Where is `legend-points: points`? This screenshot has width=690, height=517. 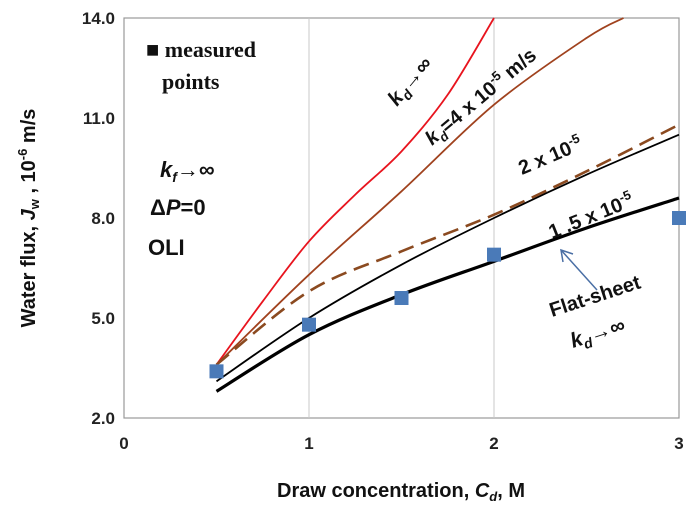 legend-points: points is located at coordinates (191, 81).